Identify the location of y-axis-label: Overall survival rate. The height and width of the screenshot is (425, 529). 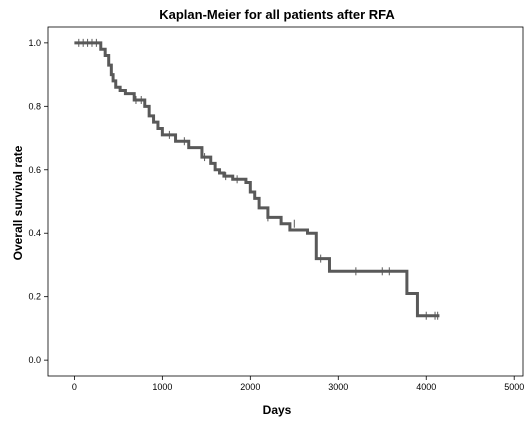
(18, 202).